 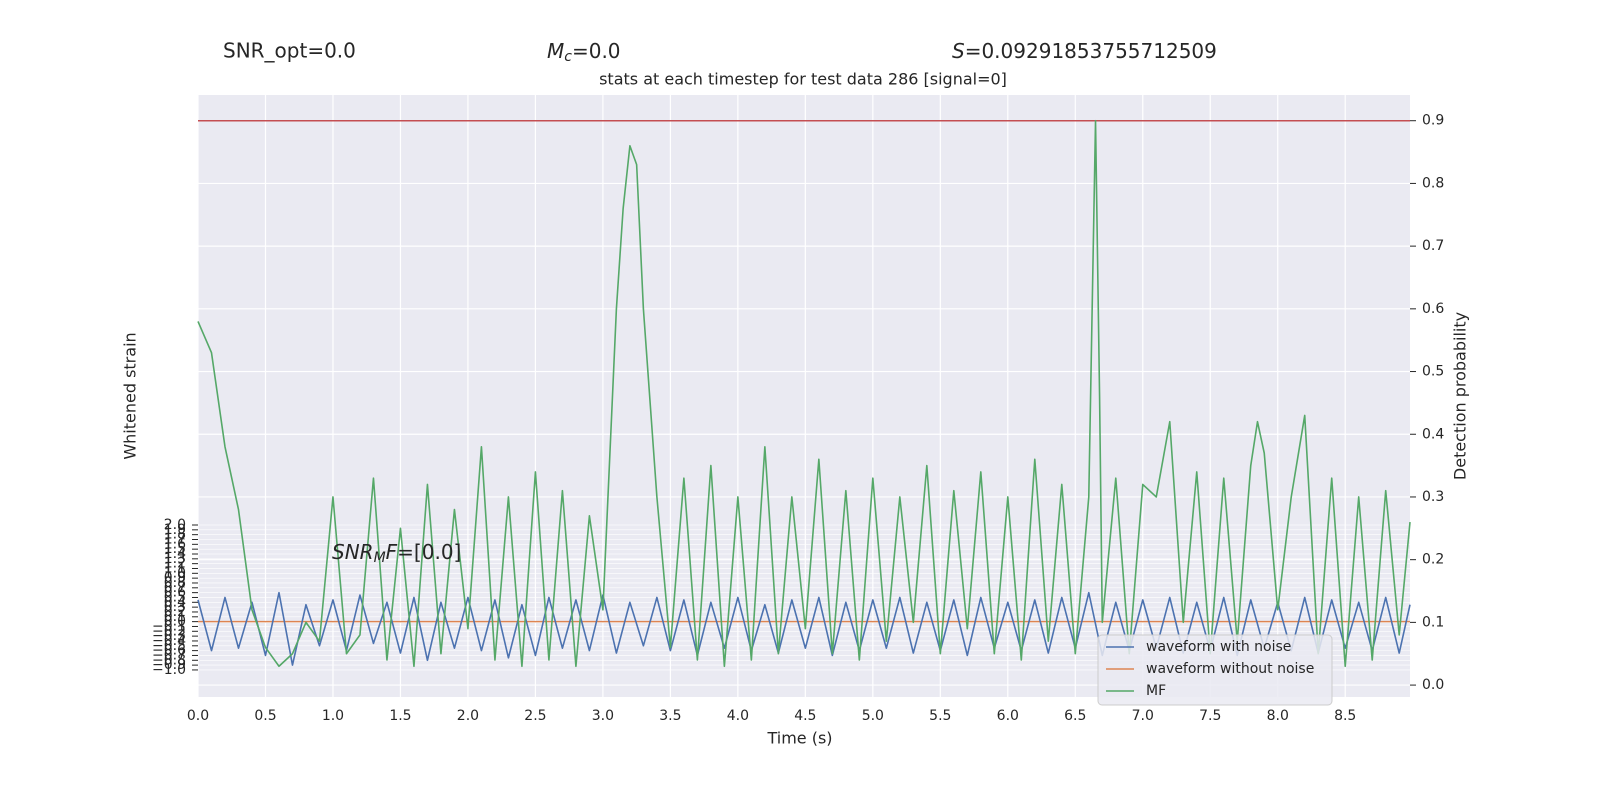 I want to click on x-tick-label: 1.0, so click(x=333, y=716).